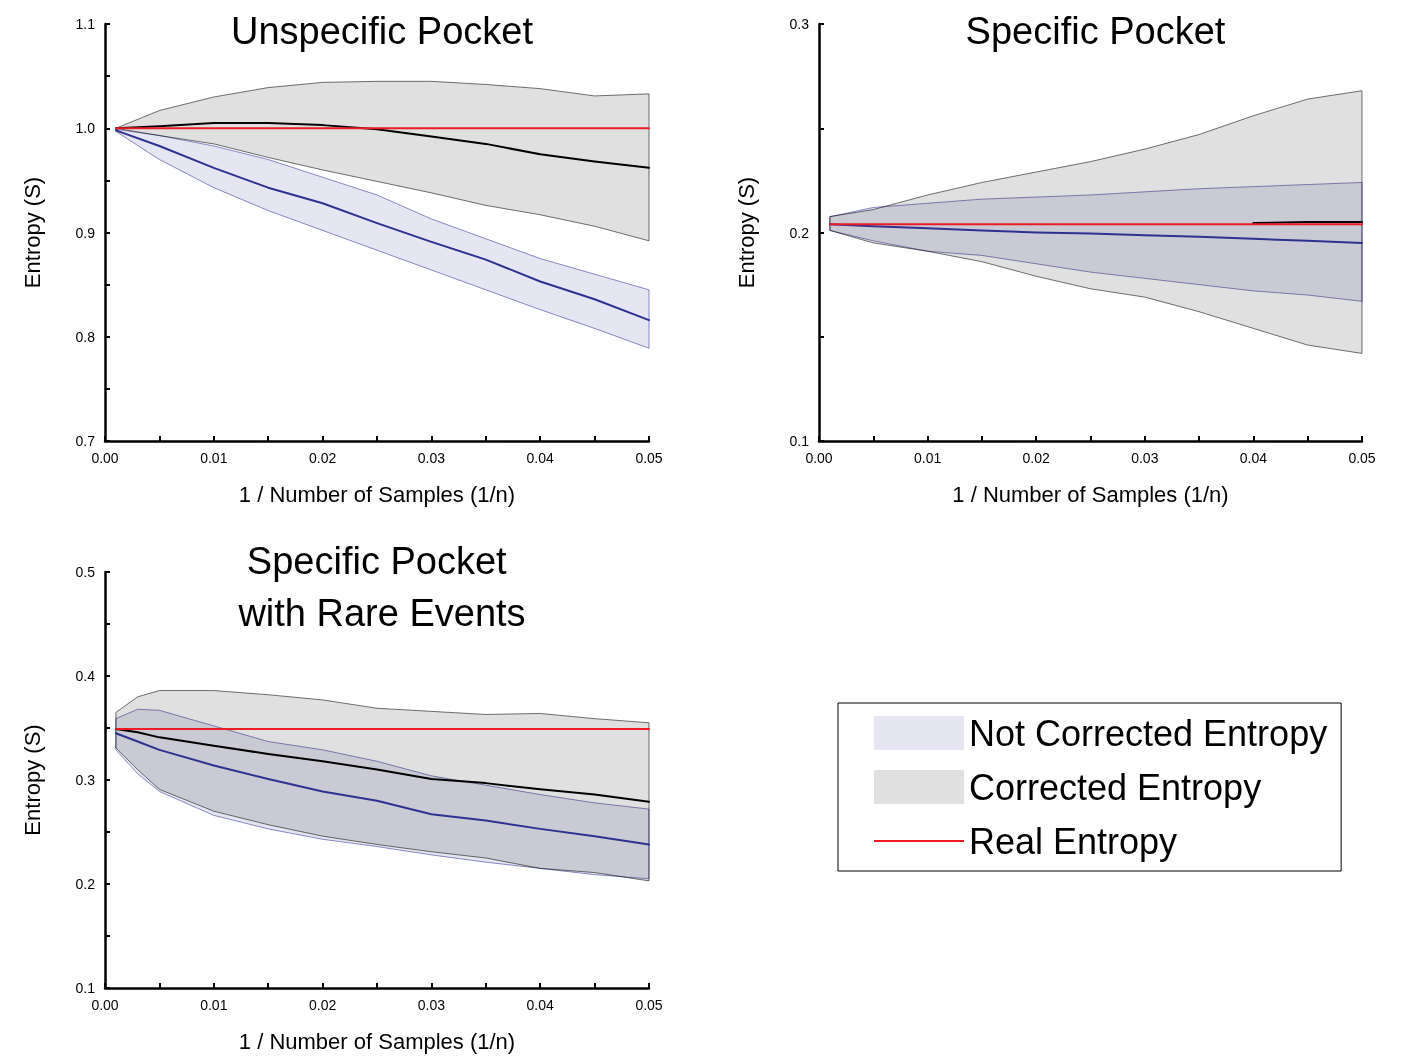  Describe the element at coordinates (381, 587) in the screenshot. I see `chart-title: Specific Pocket with Rare Events` at that location.